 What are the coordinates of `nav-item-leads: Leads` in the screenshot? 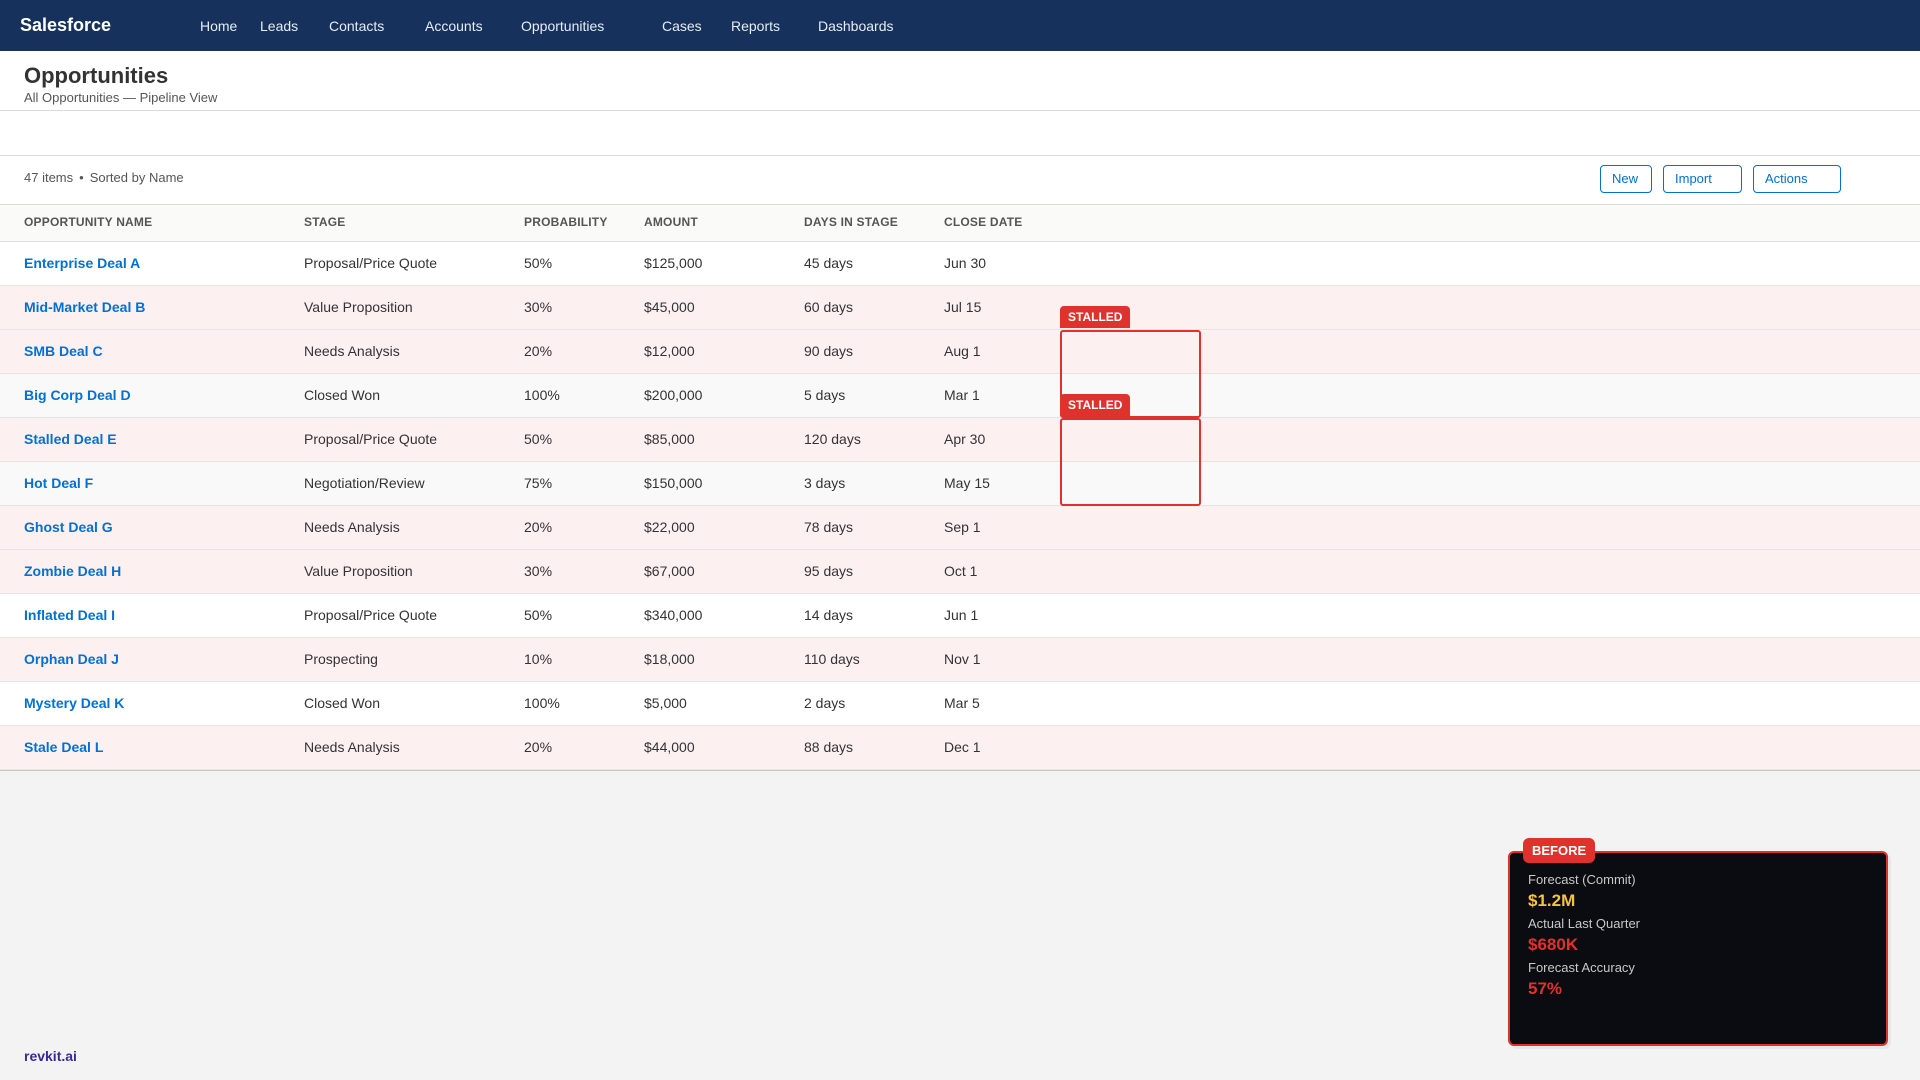 It's located at (279, 26).